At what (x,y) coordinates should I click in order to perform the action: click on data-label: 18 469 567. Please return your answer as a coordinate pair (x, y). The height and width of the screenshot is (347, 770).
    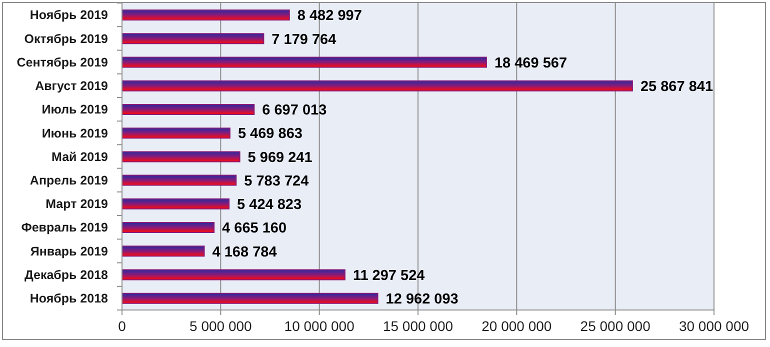
    Looking at the image, I should click on (531, 63).